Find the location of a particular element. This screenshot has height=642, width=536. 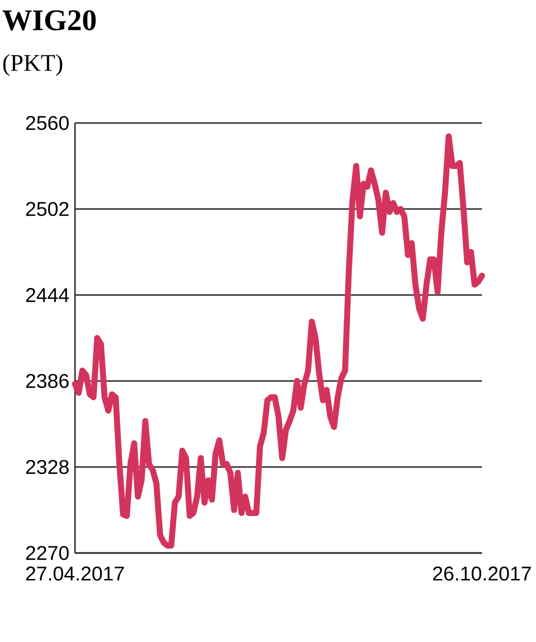

y-tick-label: 2560 is located at coordinates (47, 123).